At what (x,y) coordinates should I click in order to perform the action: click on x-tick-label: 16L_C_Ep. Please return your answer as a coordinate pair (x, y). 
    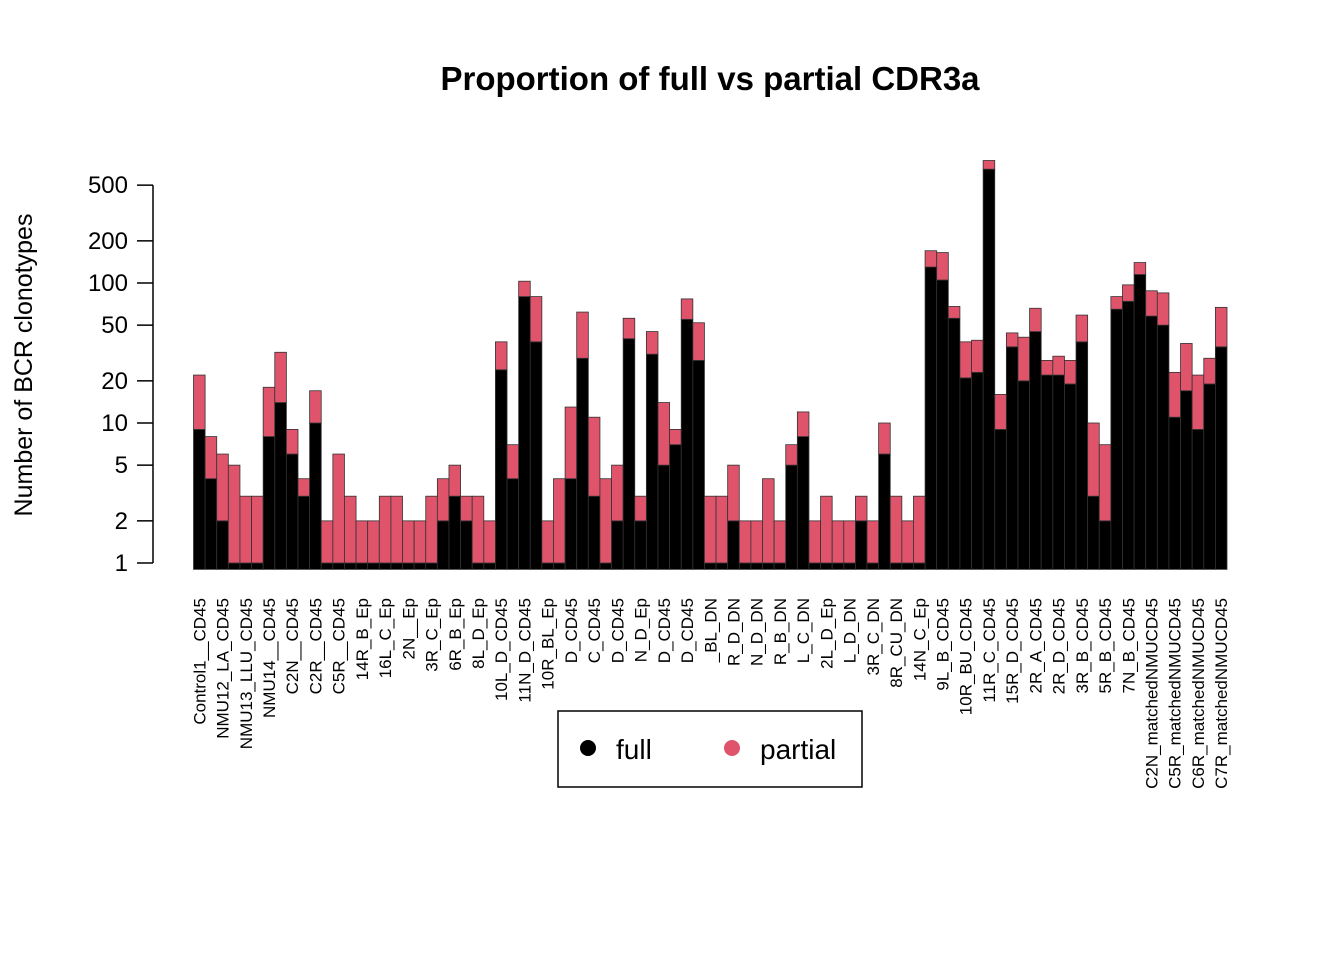
    Looking at the image, I should click on (385, 638).